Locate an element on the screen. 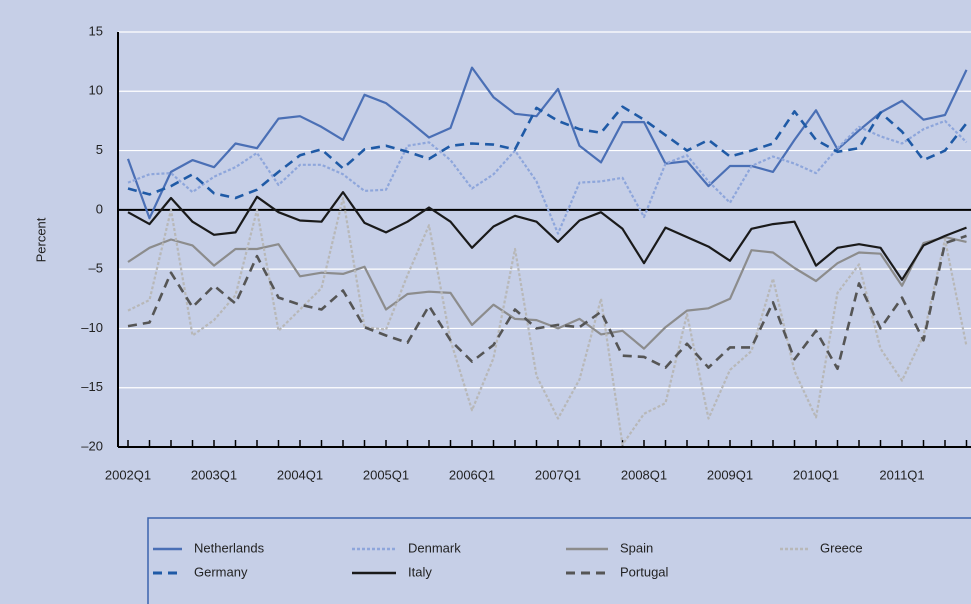  y-tick-label: –5 is located at coordinates (96, 268).